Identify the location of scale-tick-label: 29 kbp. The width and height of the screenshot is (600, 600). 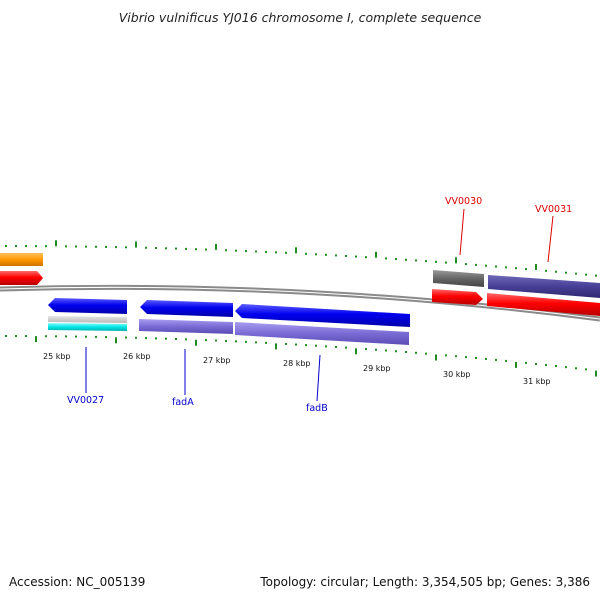
(377, 368).